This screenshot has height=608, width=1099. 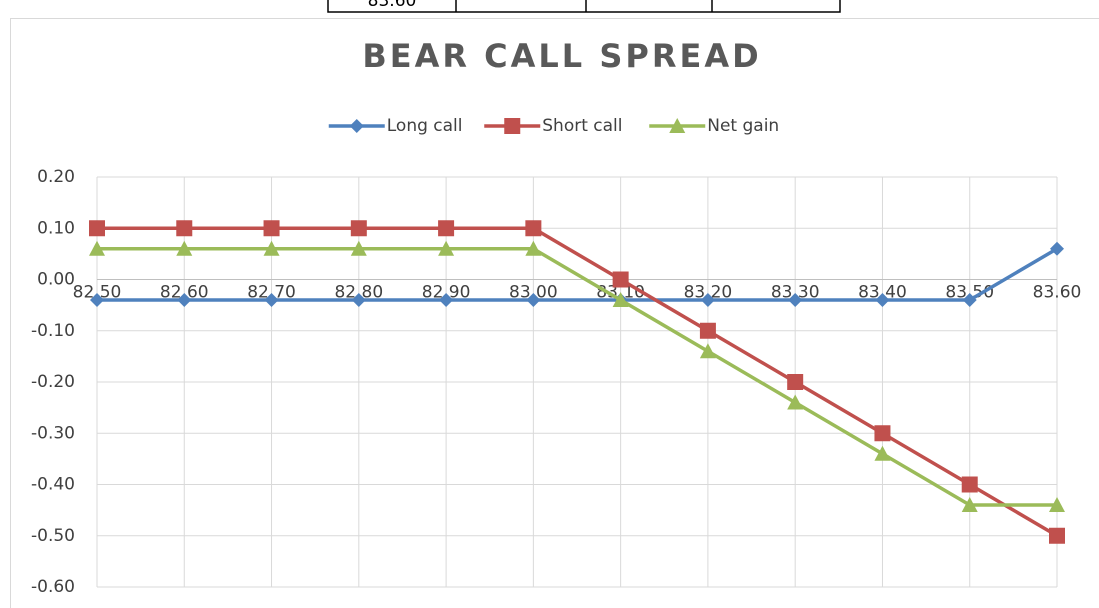 I want to click on table-fragment: 83.60, so click(x=584, y=6).